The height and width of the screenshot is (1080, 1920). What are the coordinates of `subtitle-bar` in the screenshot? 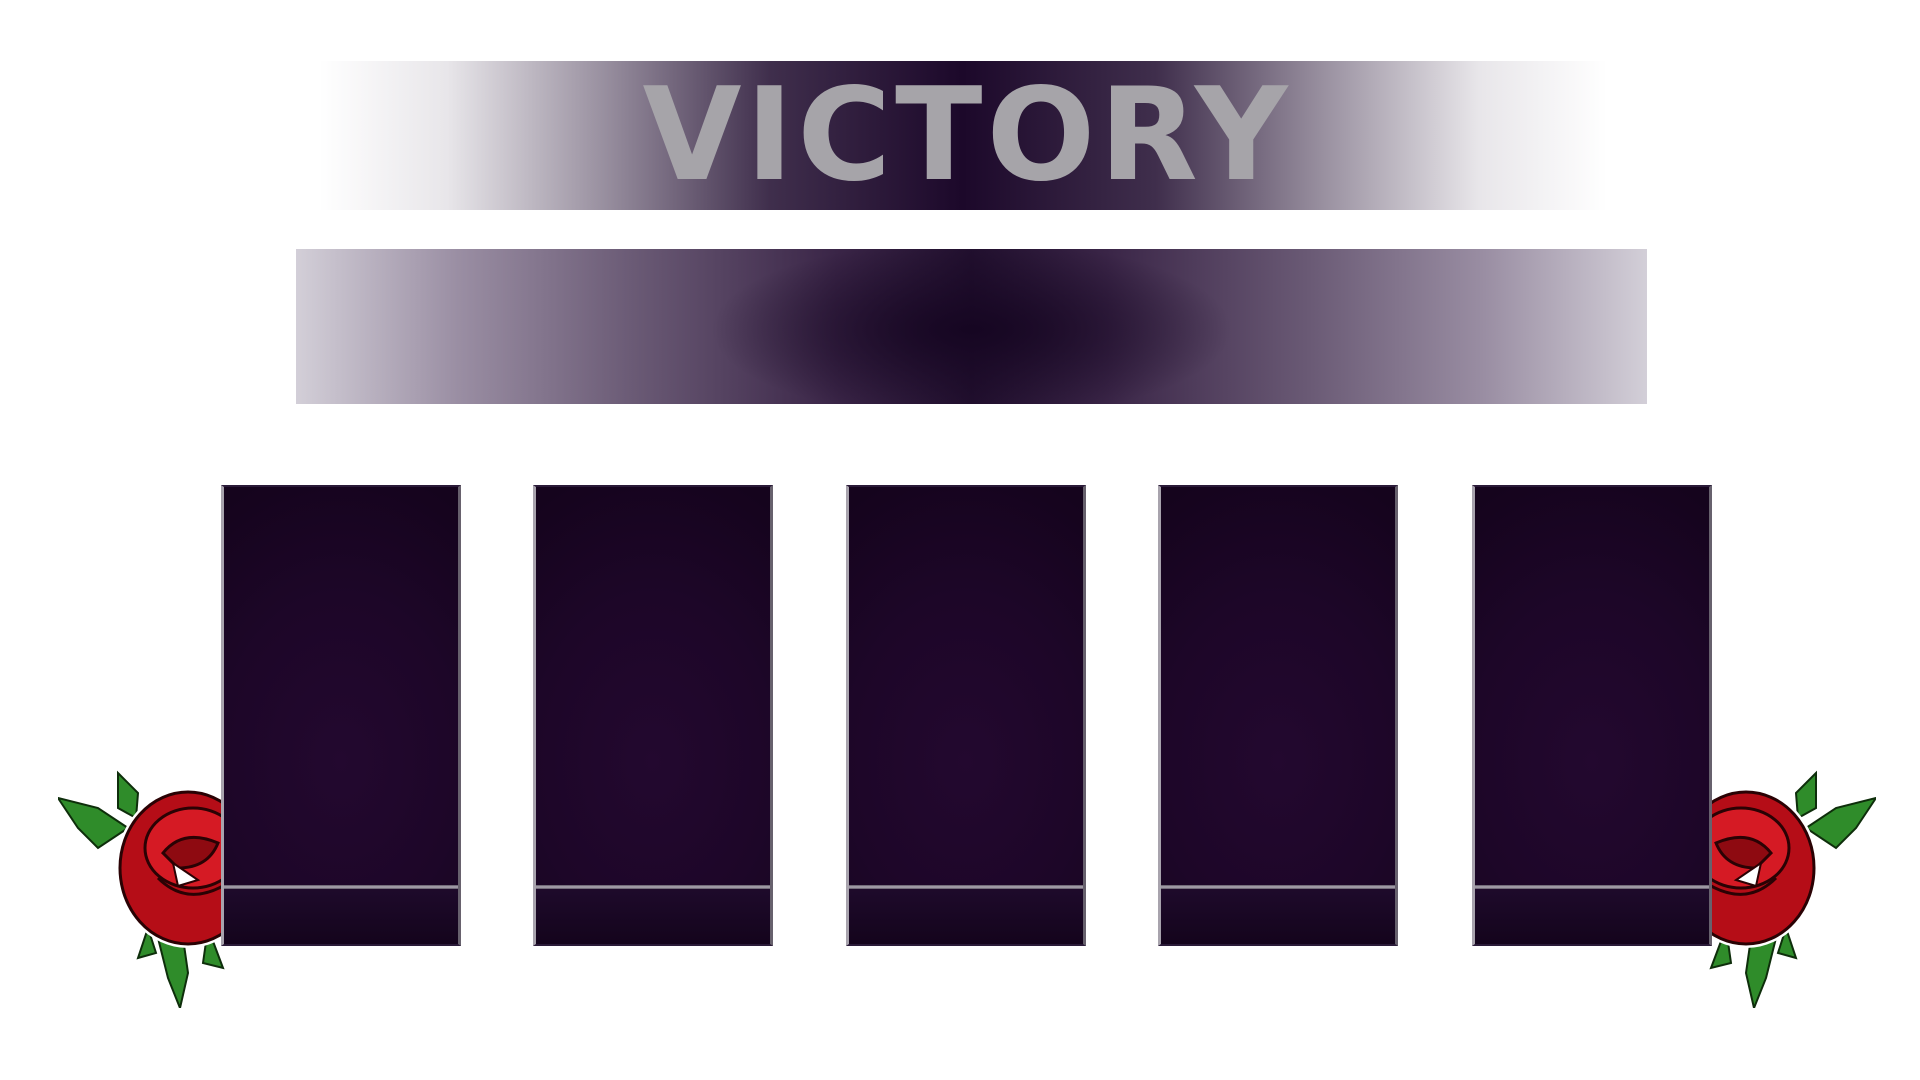 It's located at (971, 326).